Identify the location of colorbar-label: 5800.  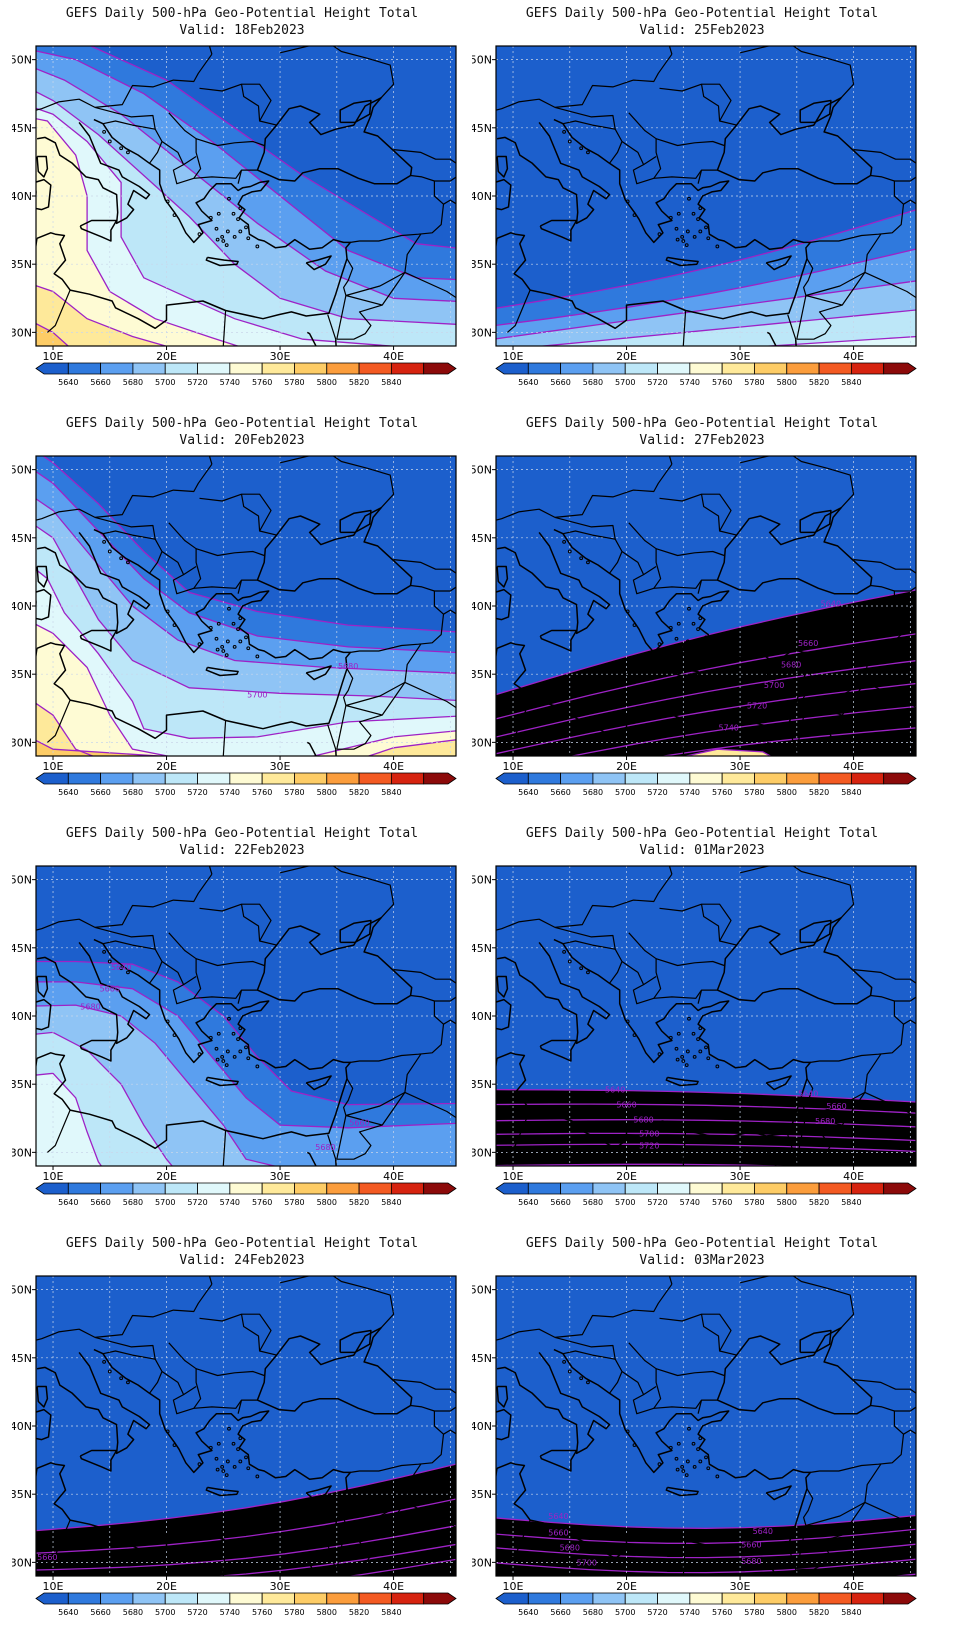
(787, 1612).